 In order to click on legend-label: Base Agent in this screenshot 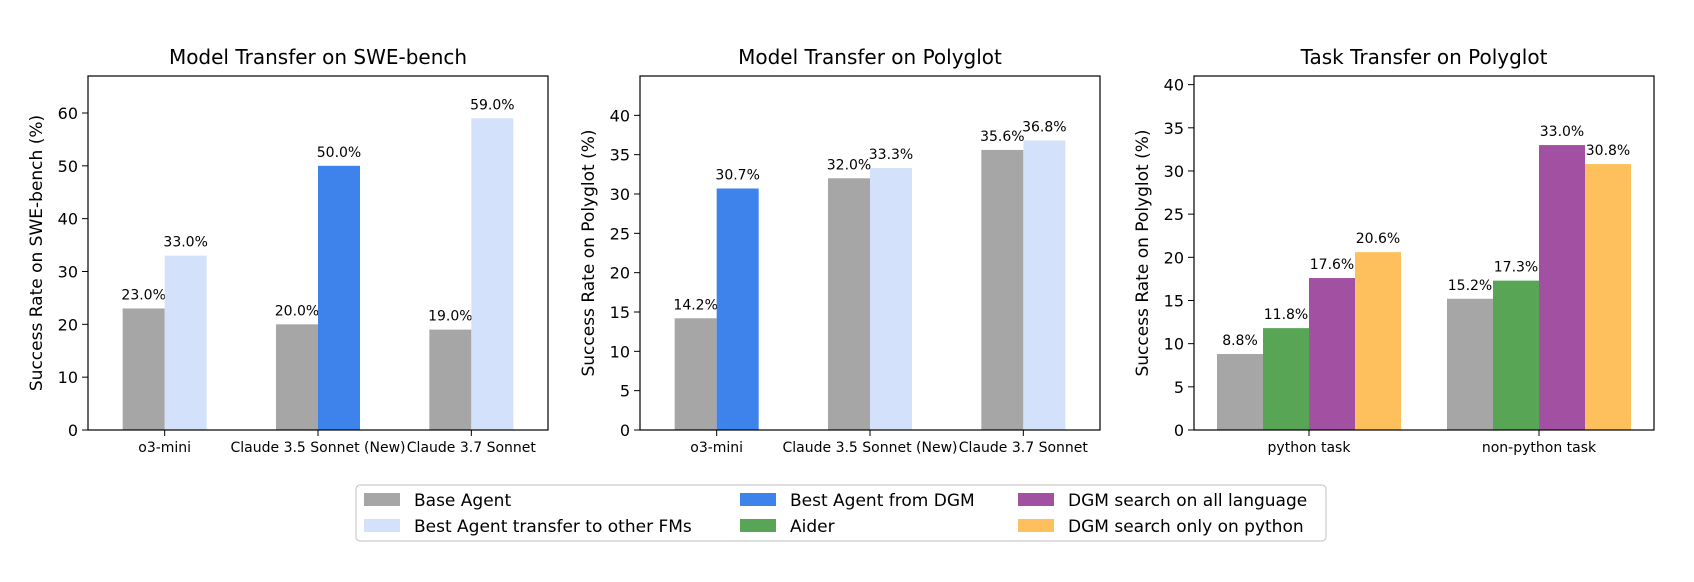, I will do `click(462, 501)`.